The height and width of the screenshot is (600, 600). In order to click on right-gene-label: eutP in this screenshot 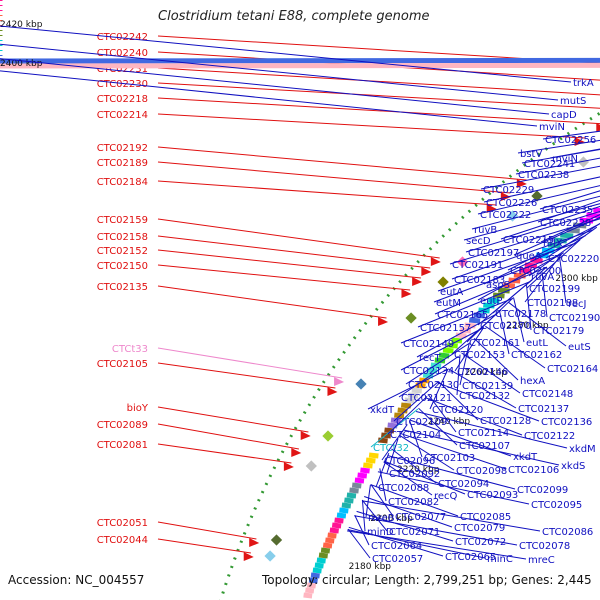, I will do `click(491, 301)`.